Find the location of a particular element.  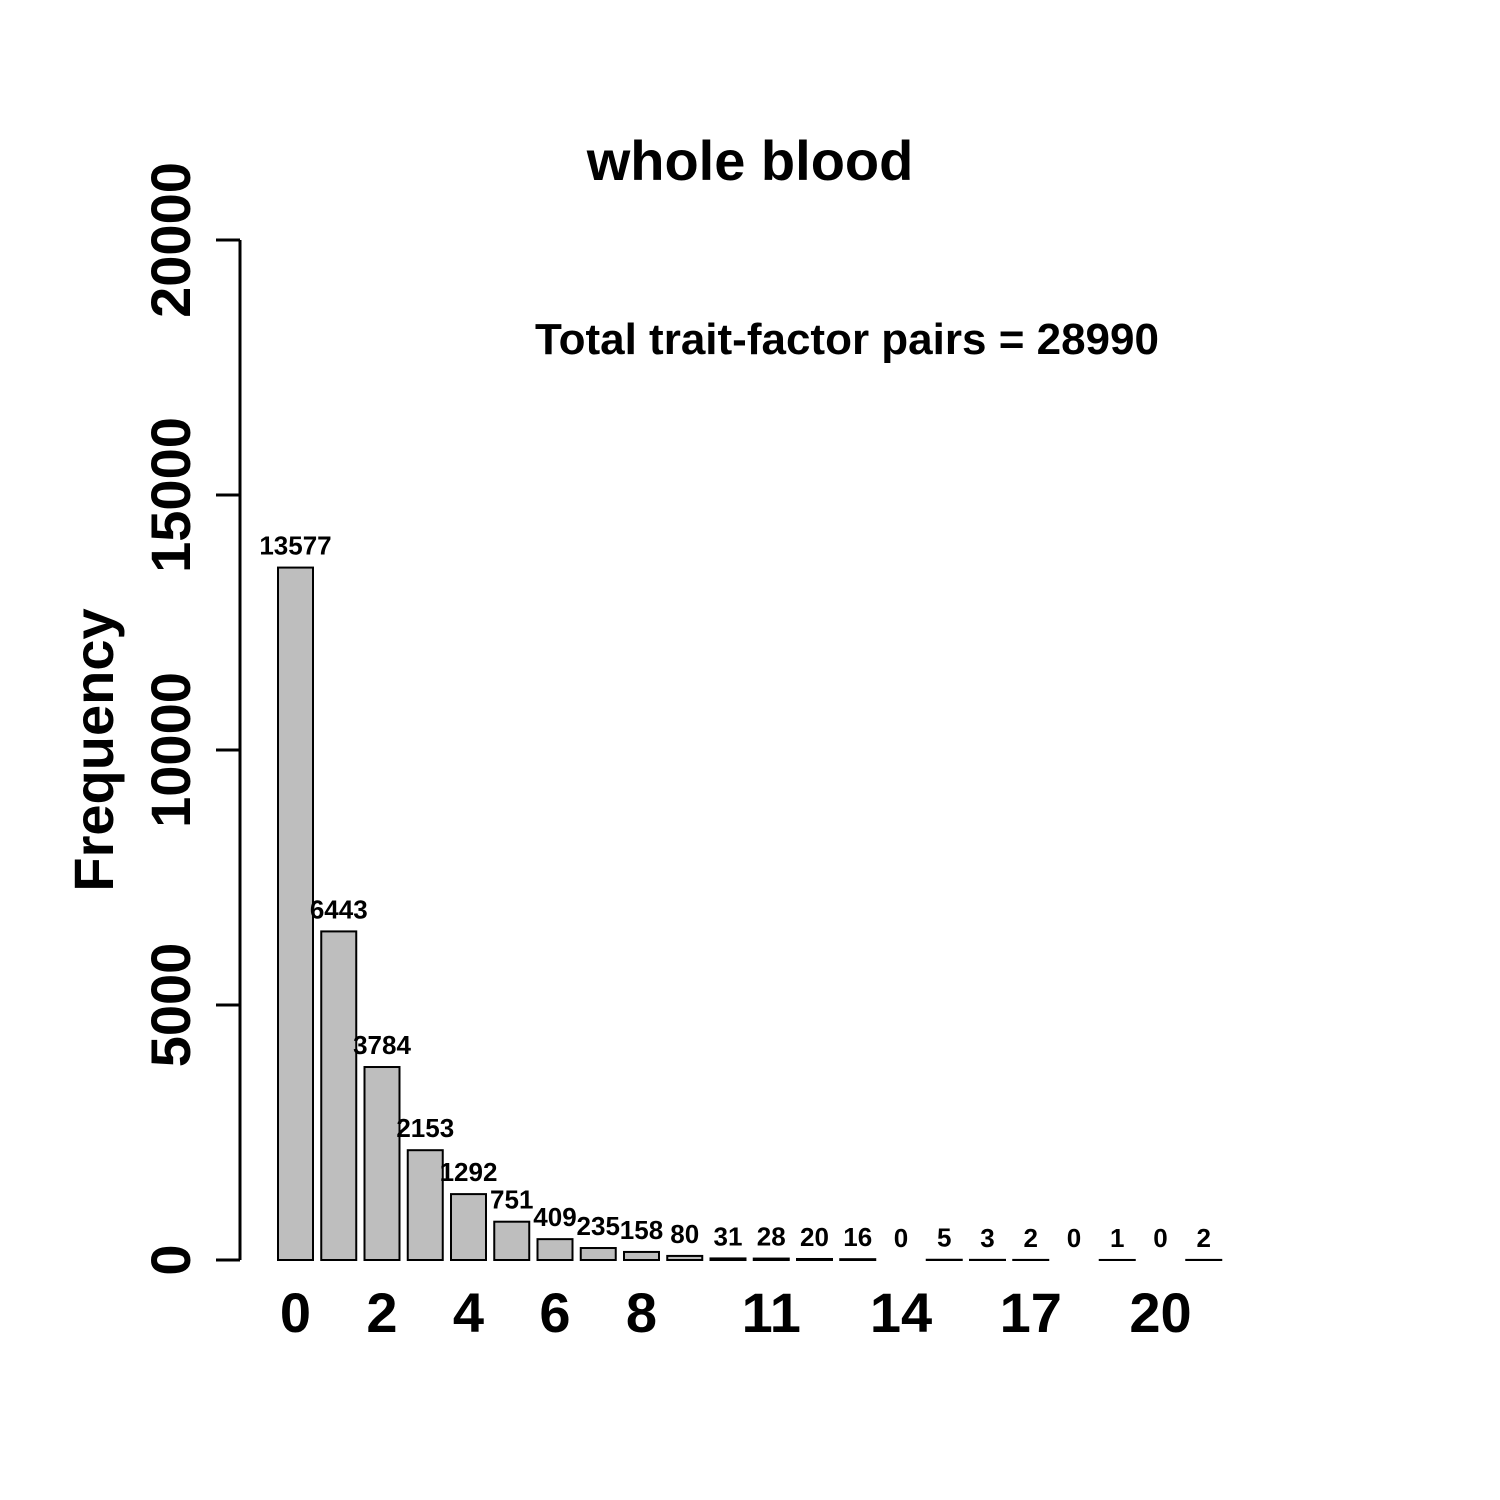

bar-value-label: 409 is located at coordinates (554, 1217).